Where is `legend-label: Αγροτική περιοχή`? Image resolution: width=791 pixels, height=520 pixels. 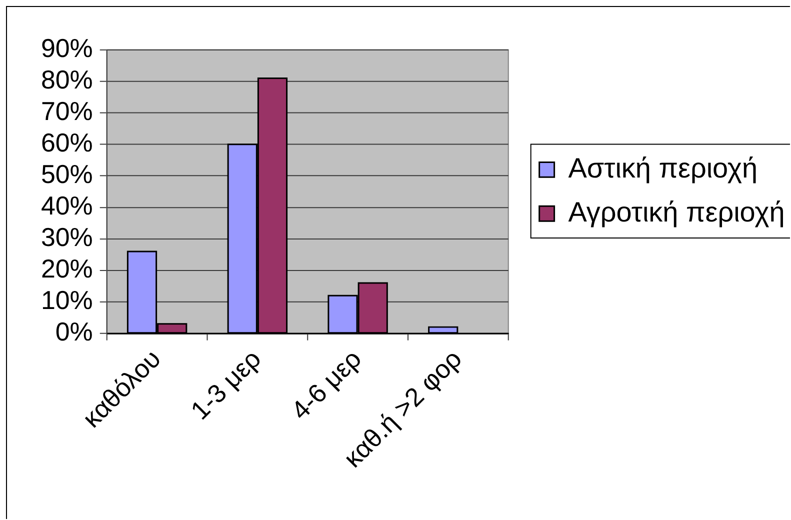
legend-label: Αγροτική περιοχή is located at coordinates (676, 212).